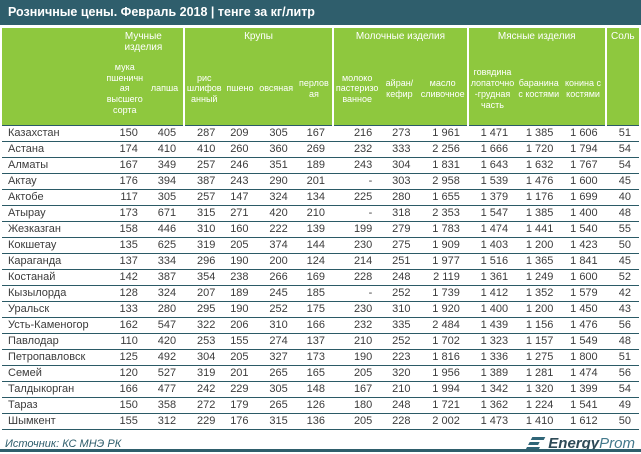  Describe the element at coordinates (492, 341) in the screenshot. I see `price-cell: 1 323` at that location.